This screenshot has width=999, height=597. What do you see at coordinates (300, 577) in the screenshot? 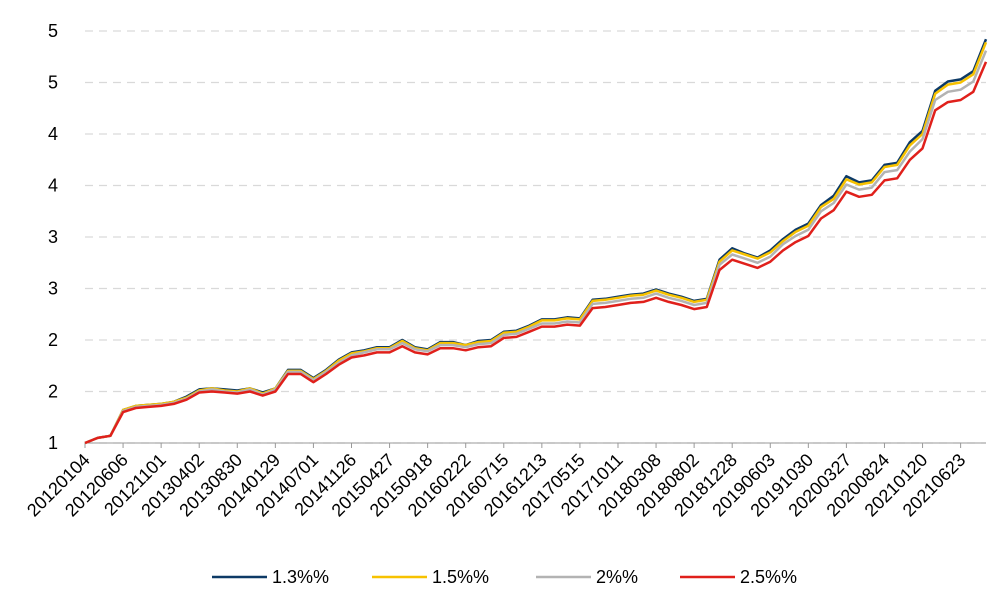
I see `legend-label: 1.3%%` at bounding box center [300, 577].